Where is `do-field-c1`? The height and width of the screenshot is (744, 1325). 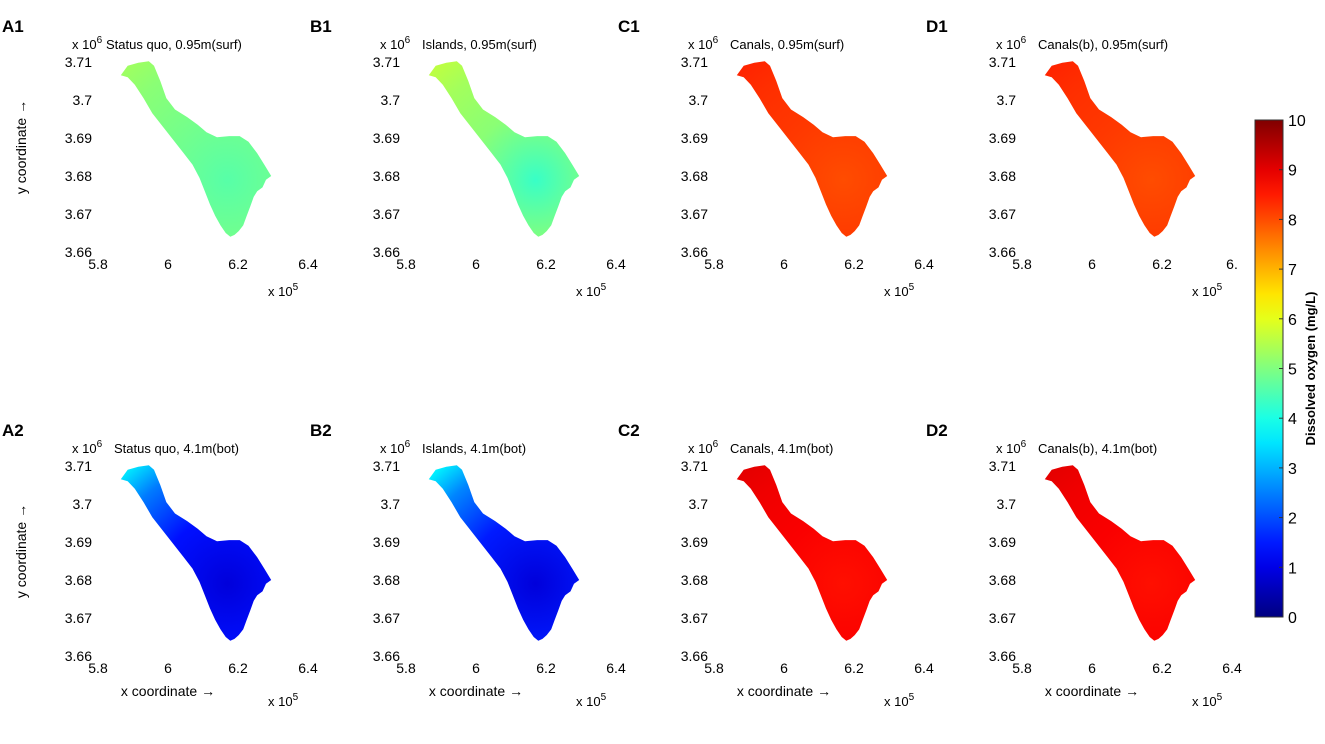
do-field-c1 is located at coordinates (812, 149).